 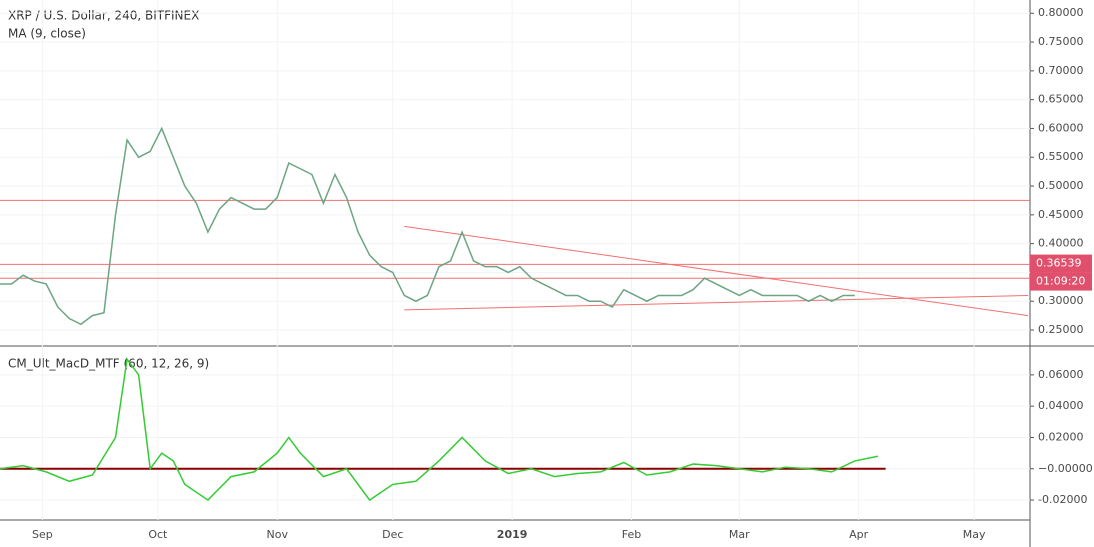 What do you see at coordinates (1061, 185) in the screenshot?
I see `y-tick-label: 0.50000` at bounding box center [1061, 185].